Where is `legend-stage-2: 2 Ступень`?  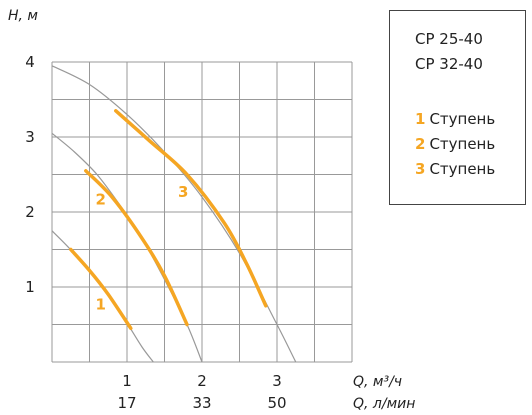 legend-stage-2: 2 Ступень is located at coordinates (455, 144).